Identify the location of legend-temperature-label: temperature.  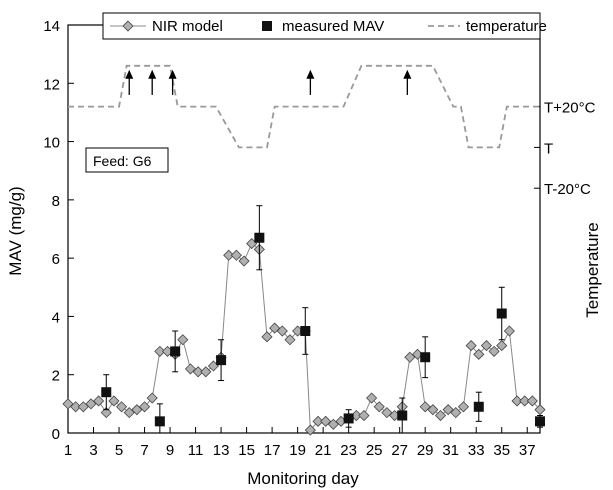
(506, 26).